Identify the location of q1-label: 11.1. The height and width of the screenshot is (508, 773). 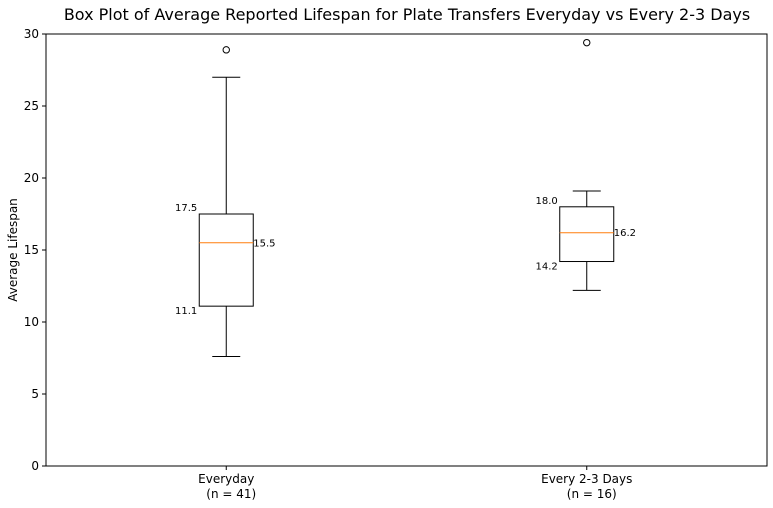
(186, 311).